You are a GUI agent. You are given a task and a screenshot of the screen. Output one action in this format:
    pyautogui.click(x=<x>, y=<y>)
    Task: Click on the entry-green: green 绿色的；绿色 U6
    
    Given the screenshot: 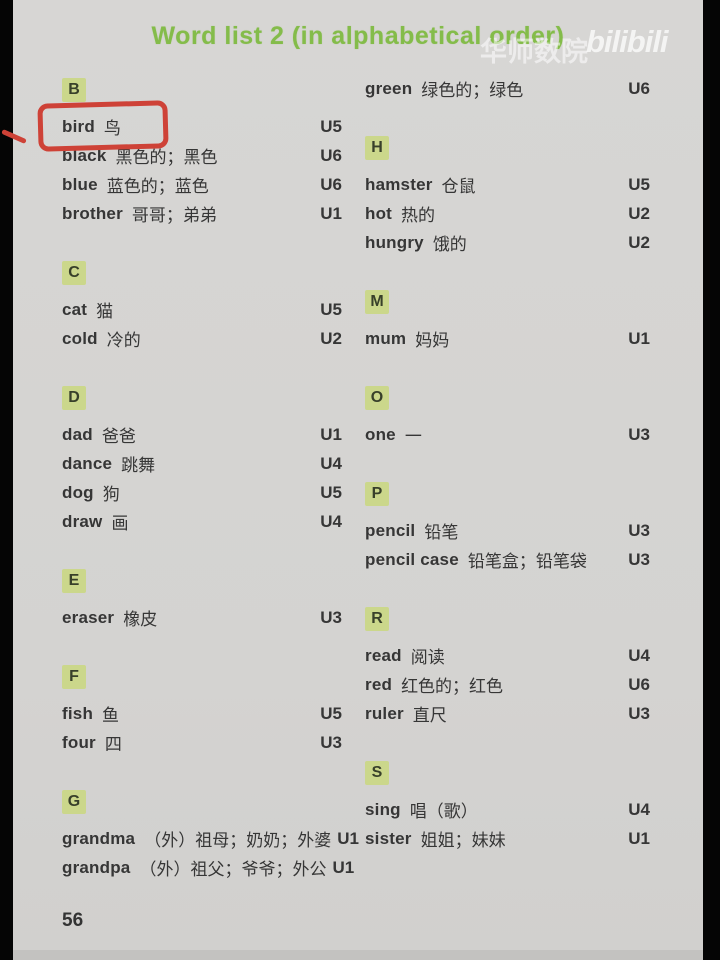 What is the action you would take?
    pyautogui.click(x=507, y=88)
    